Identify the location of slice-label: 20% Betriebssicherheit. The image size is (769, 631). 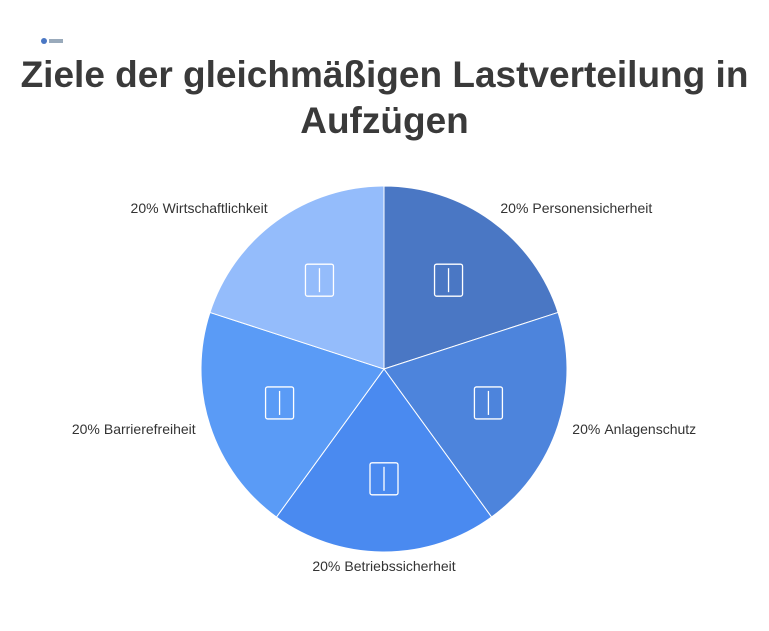
(383, 566).